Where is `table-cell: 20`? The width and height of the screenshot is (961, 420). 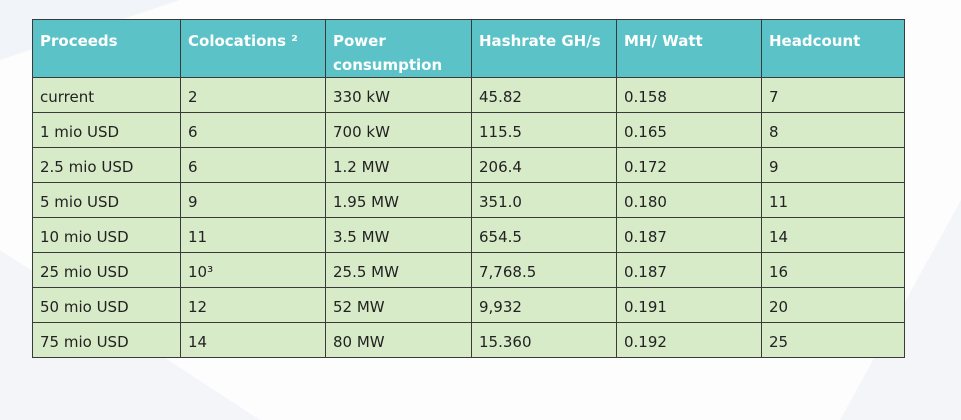 table-cell: 20 is located at coordinates (833, 305).